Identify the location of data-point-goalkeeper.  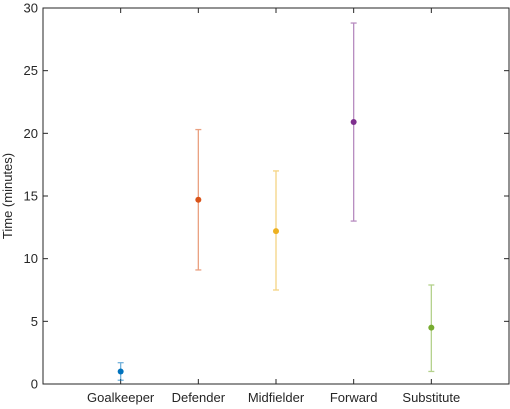
(120, 371).